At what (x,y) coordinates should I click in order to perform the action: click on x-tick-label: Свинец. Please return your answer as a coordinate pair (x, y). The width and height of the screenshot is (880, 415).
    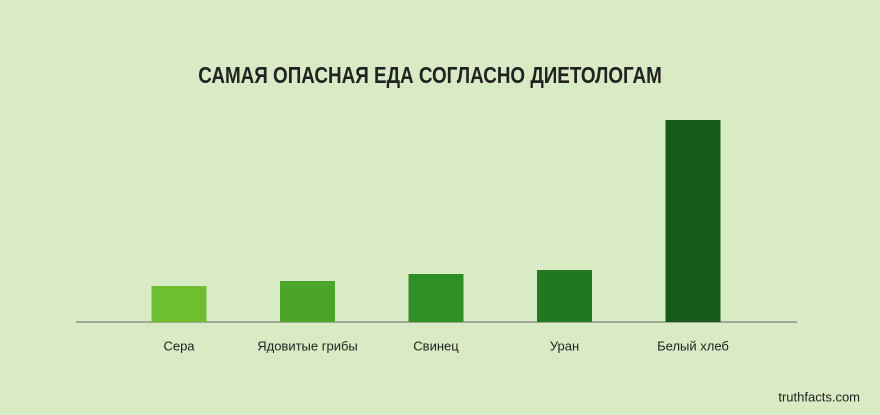
    Looking at the image, I should click on (436, 345).